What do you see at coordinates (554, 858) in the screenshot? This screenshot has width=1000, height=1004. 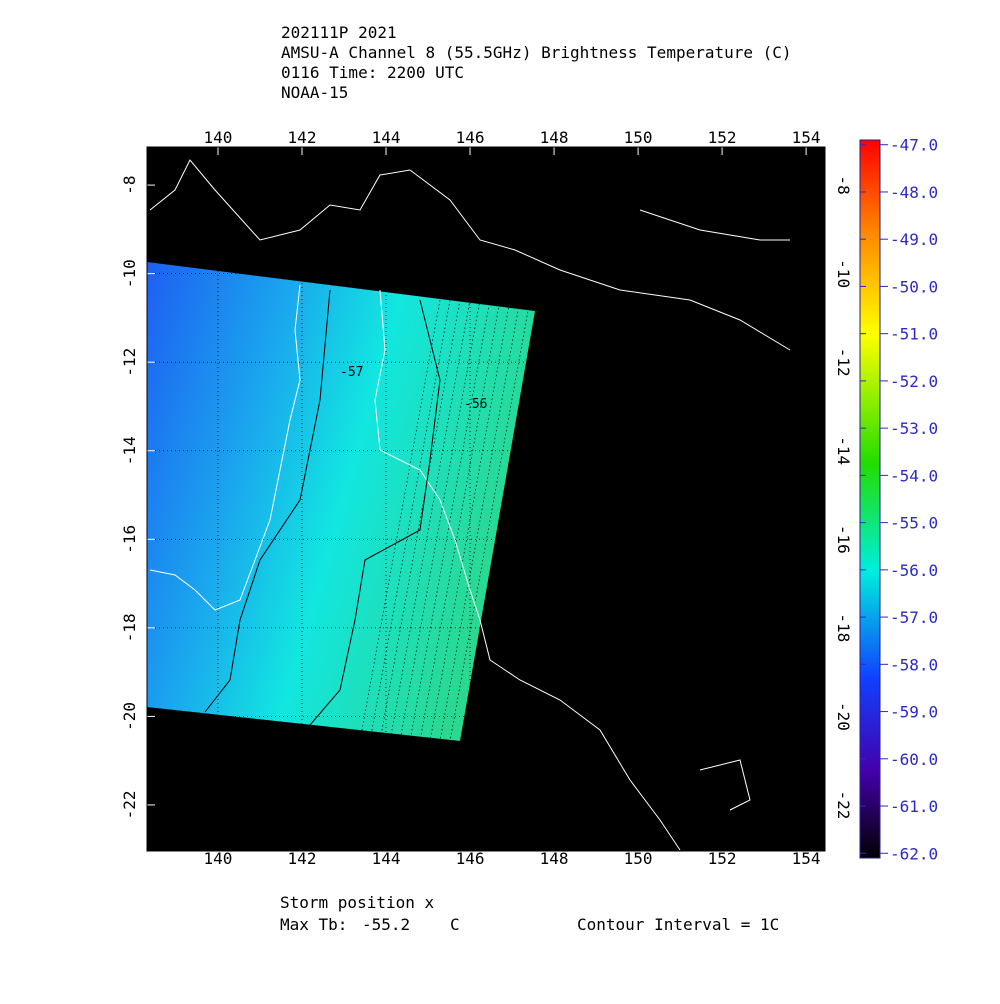 I see `lon-label-bottom: 148` at bounding box center [554, 858].